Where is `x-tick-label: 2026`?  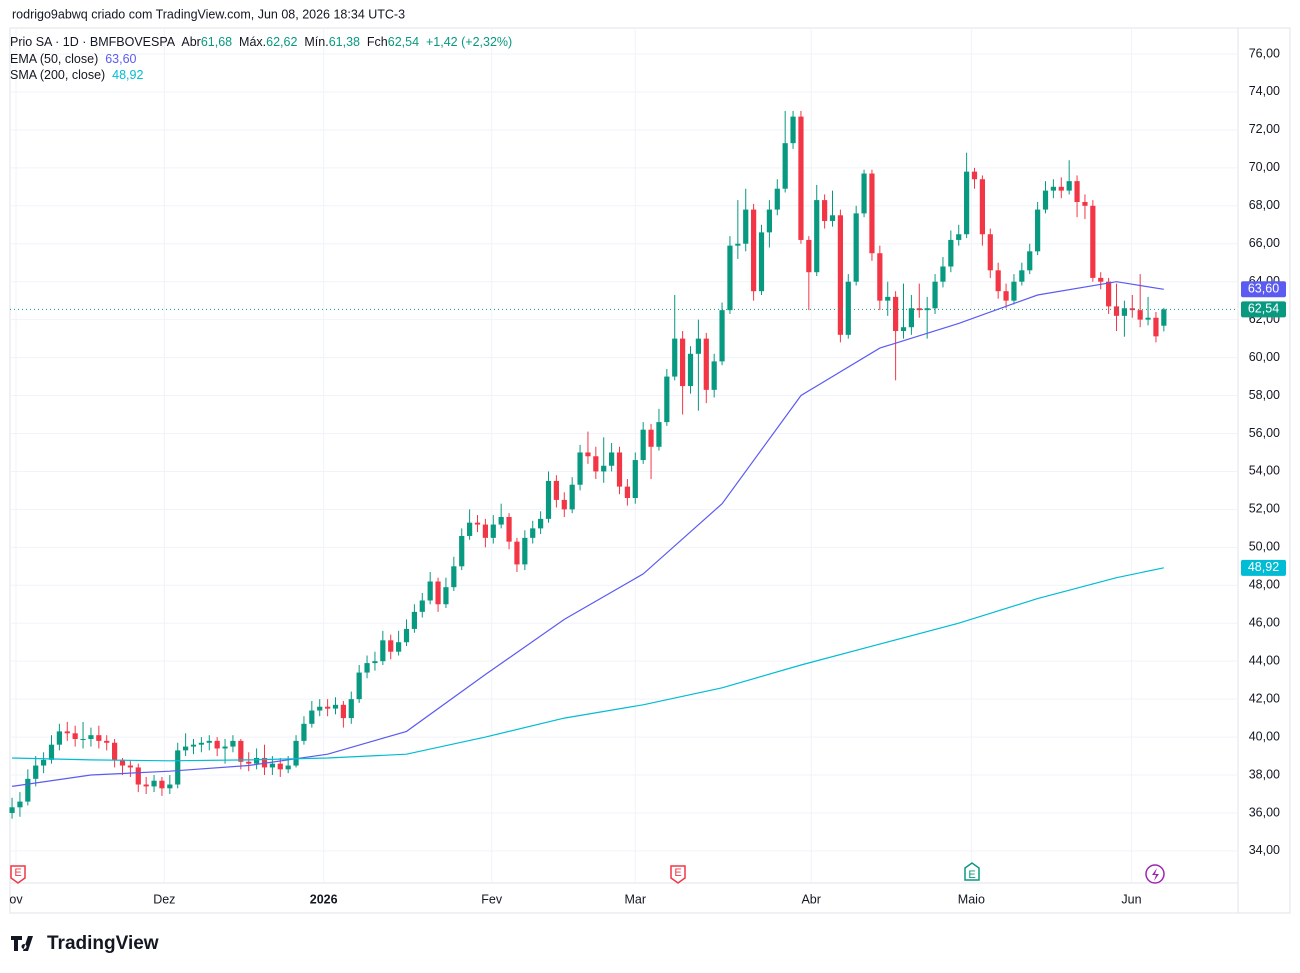
x-tick-label: 2026 is located at coordinates (324, 899).